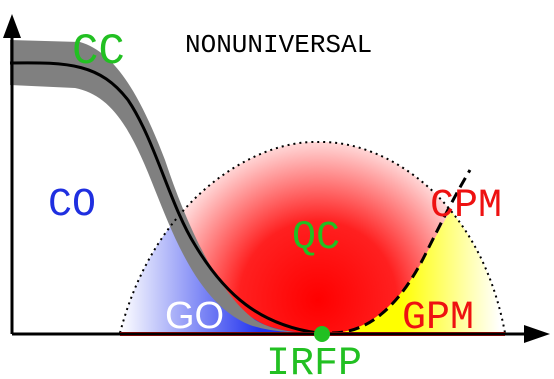 The height and width of the screenshot is (379, 554). Describe the element at coordinates (314, 360) in the screenshot. I see `label-irfp: IRFP` at that location.